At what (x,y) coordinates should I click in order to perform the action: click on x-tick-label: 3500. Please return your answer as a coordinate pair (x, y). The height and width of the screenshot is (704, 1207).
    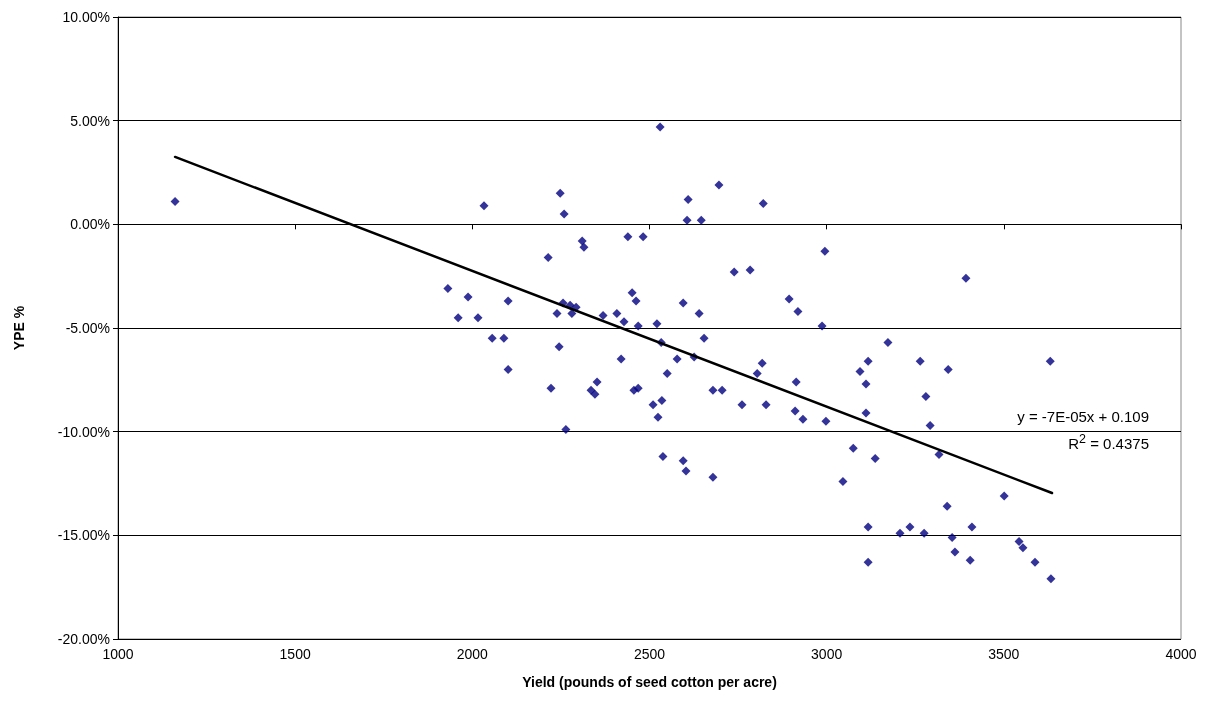
    Looking at the image, I should click on (1004, 654).